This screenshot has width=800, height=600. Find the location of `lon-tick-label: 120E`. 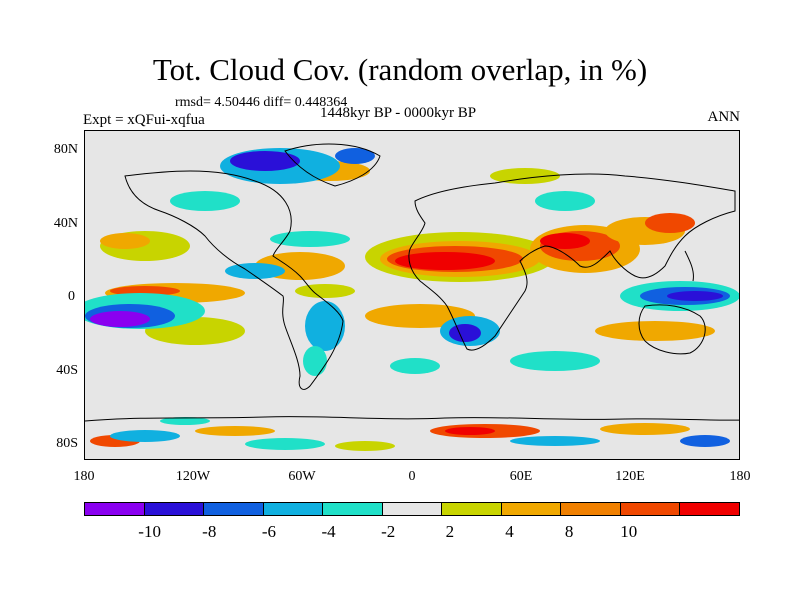

lon-tick-label: 120E is located at coordinates (630, 476).